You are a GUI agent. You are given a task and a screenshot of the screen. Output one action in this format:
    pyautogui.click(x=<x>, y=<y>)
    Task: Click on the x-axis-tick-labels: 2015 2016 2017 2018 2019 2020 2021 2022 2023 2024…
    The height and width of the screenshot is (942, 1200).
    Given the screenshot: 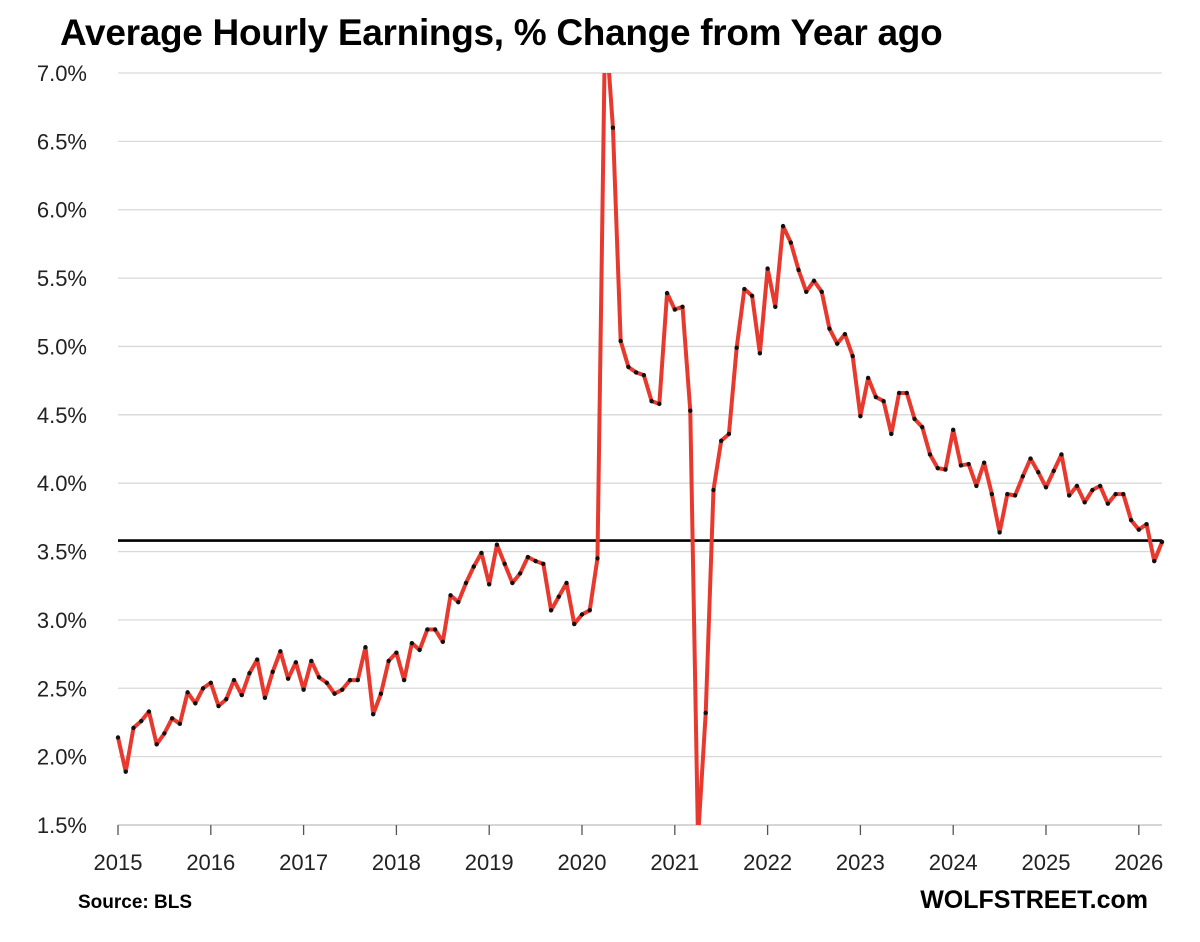 What is the action you would take?
    pyautogui.click(x=629, y=862)
    